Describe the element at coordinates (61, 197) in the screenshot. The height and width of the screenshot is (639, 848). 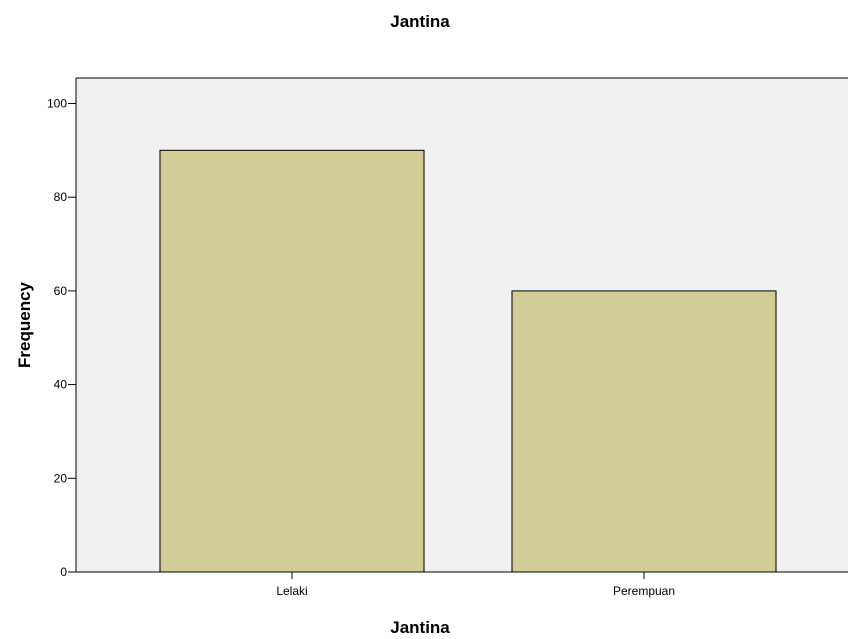
I see `y-tick-label: 80` at that location.